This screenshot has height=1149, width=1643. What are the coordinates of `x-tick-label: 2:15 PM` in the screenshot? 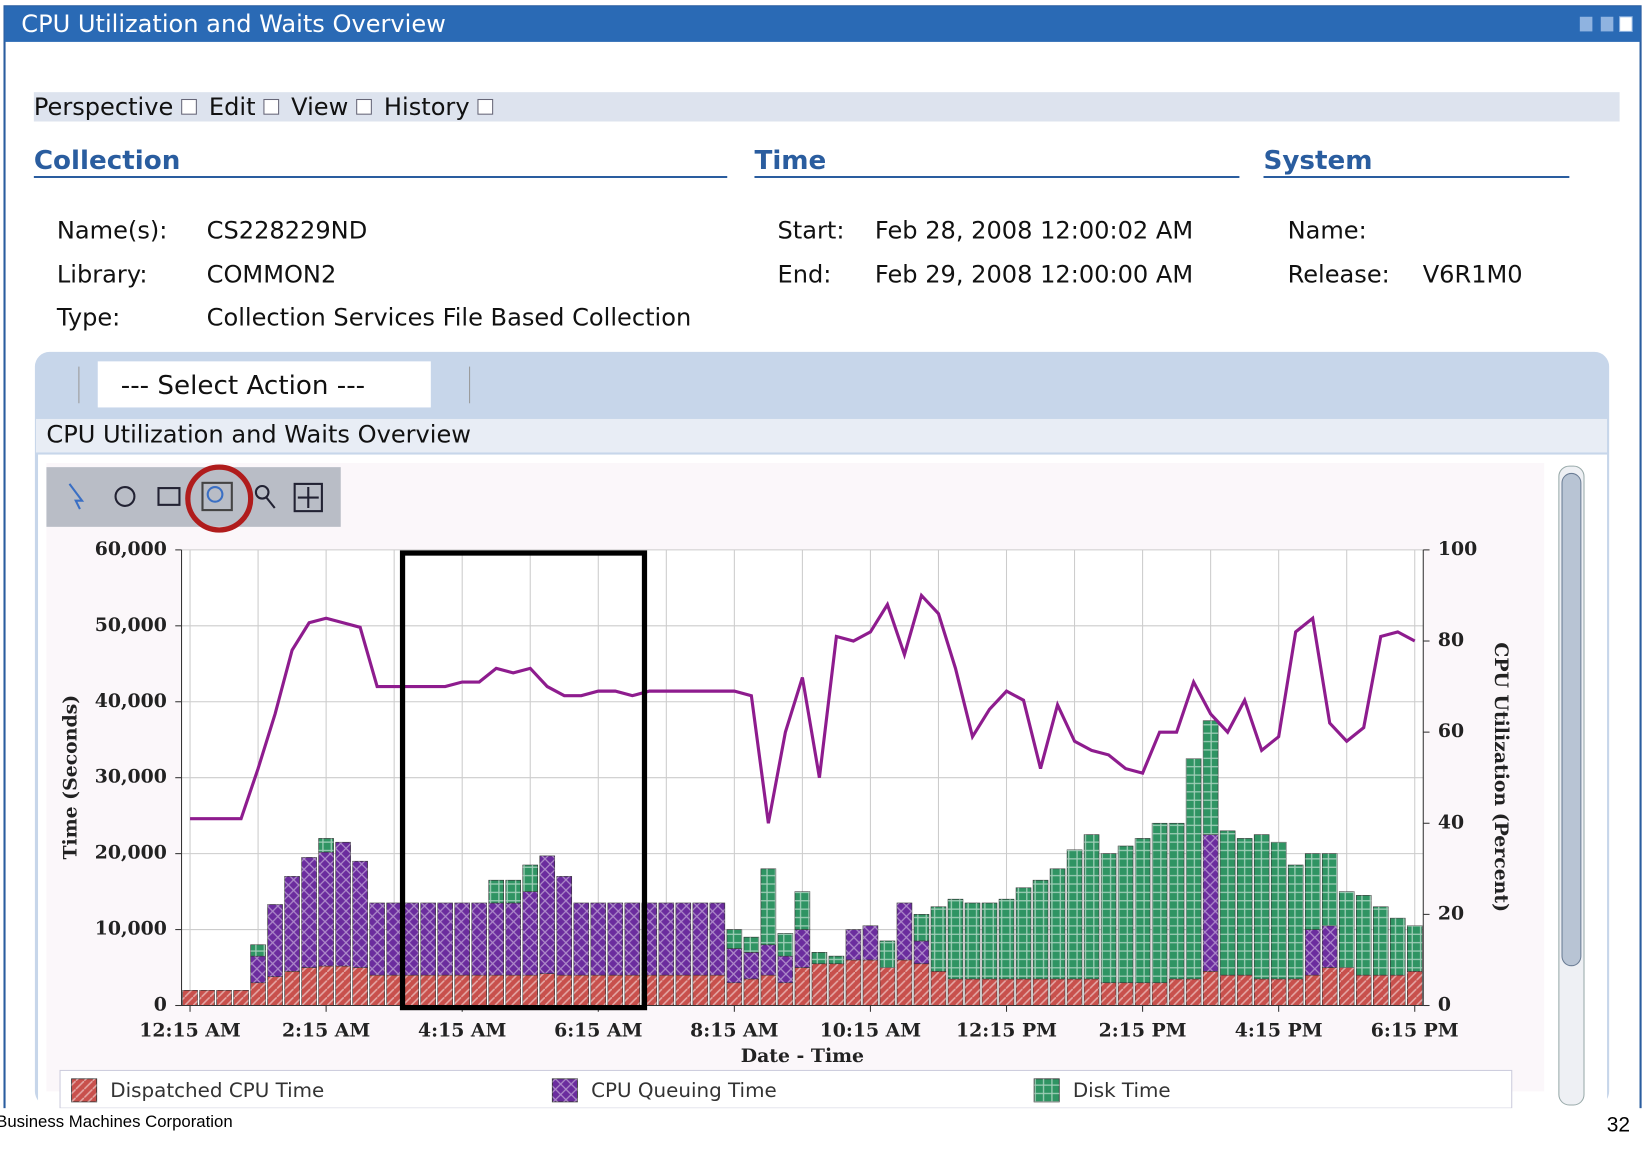 It's located at (1143, 1031).